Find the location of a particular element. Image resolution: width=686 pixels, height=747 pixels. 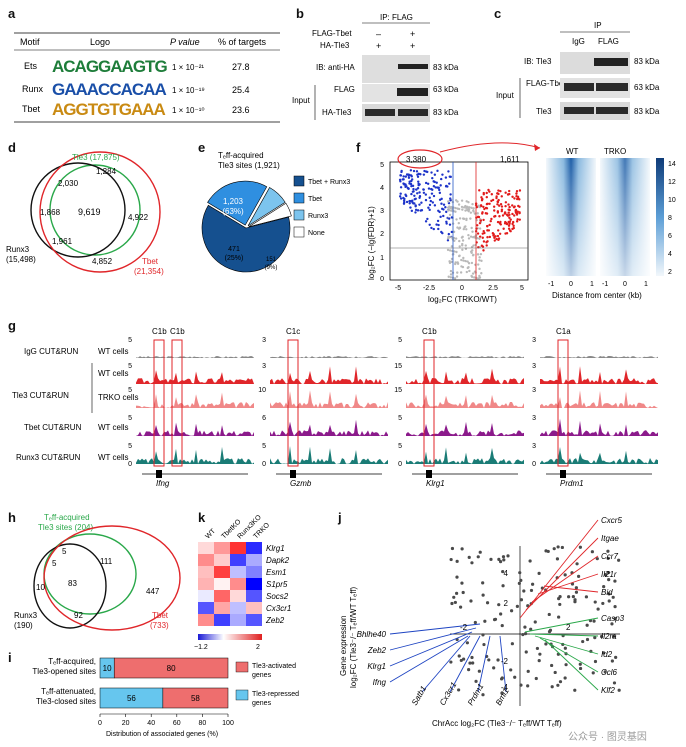

track-label: Runx3 CUT&RUN is located at coordinates (48, 457).